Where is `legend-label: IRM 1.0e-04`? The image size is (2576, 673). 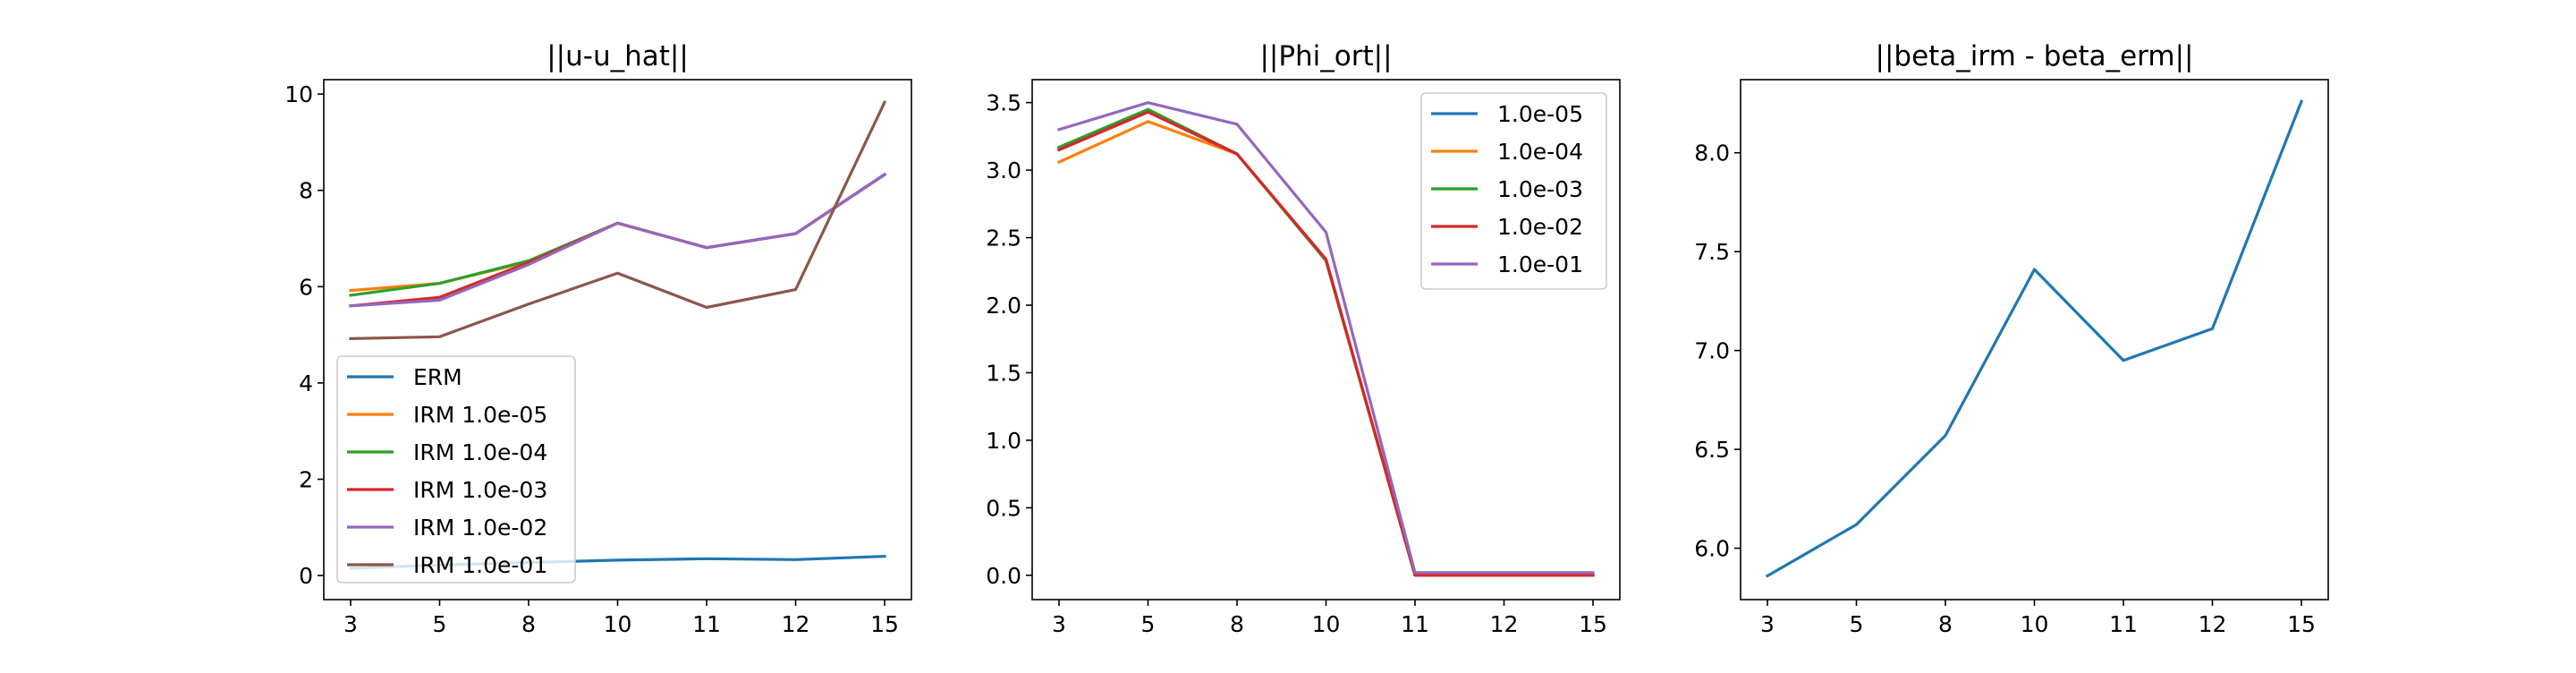
legend-label: IRM 1.0e-04 is located at coordinates (480, 452).